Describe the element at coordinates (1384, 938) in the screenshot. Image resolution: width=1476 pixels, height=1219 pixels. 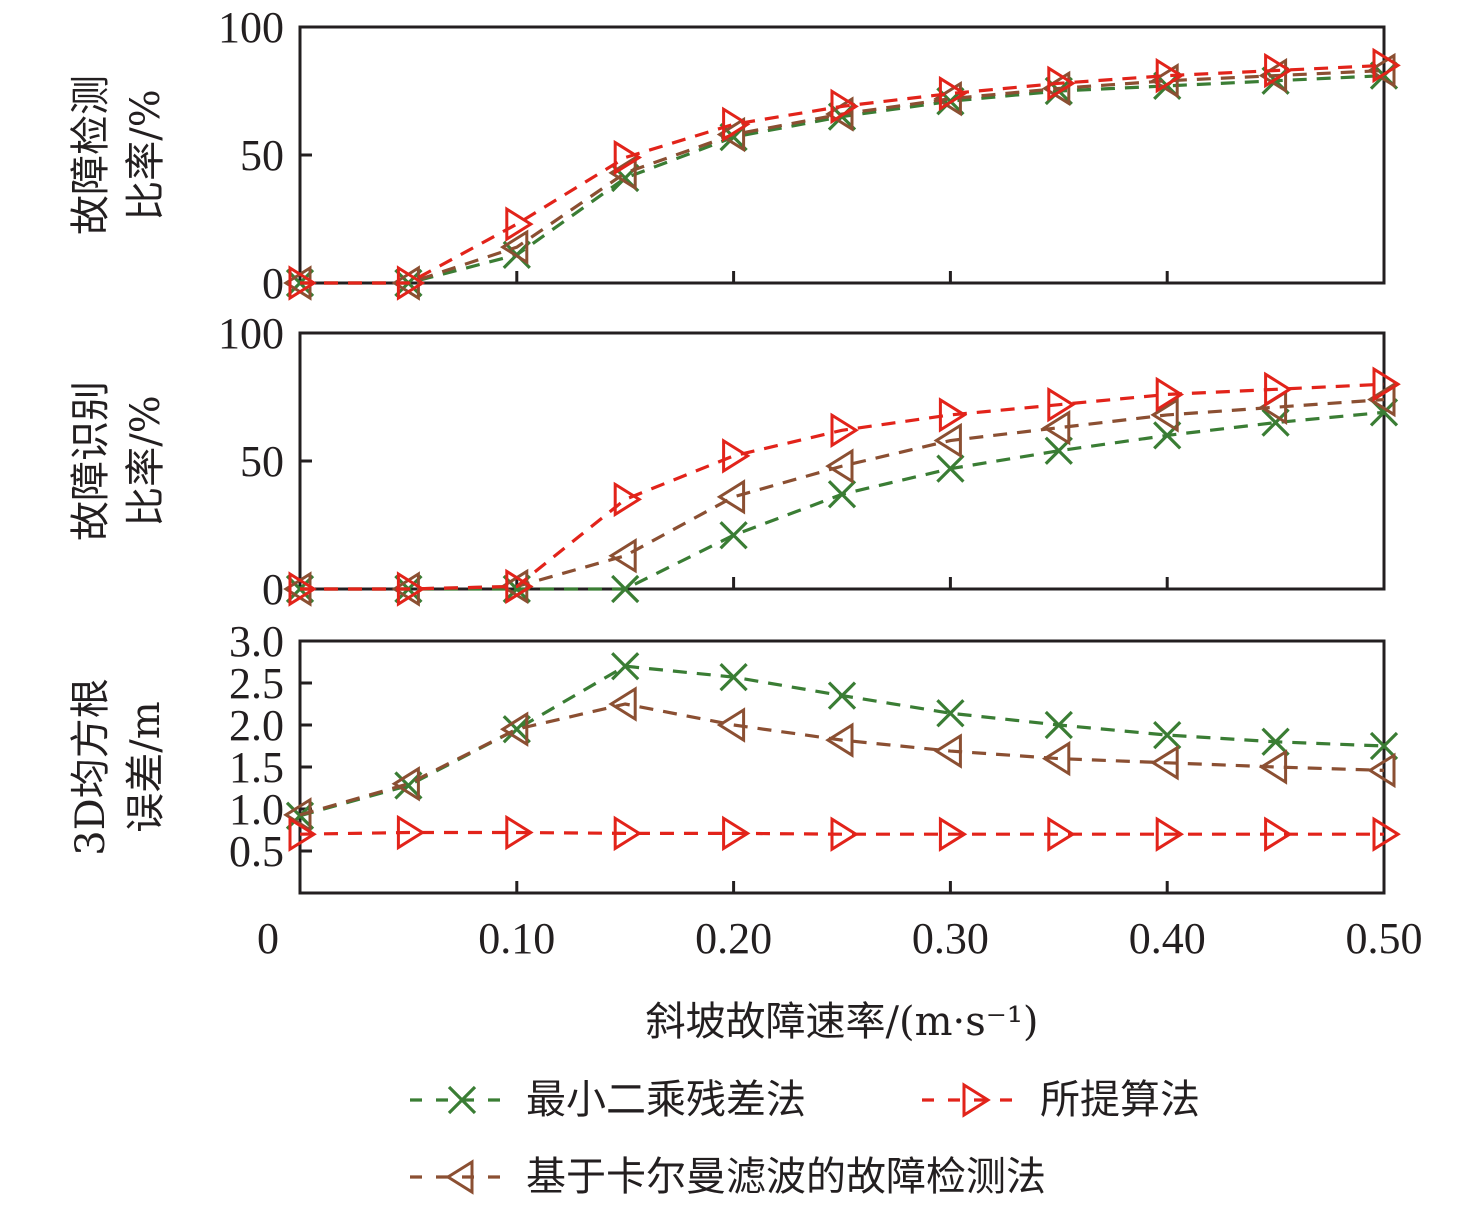
I see `x-tick-label: 0.50` at that location.